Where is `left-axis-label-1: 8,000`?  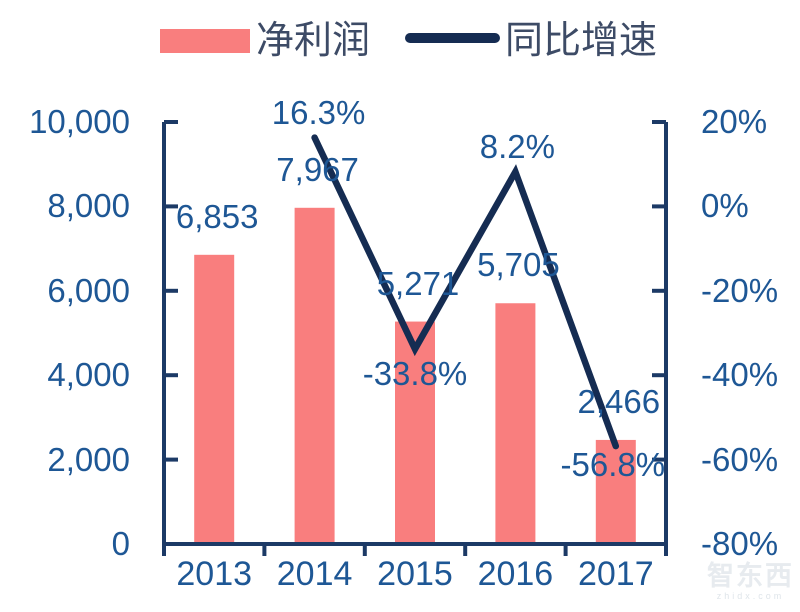
left-axis-label-1: 8,000 is located at coordinates (88, 206).